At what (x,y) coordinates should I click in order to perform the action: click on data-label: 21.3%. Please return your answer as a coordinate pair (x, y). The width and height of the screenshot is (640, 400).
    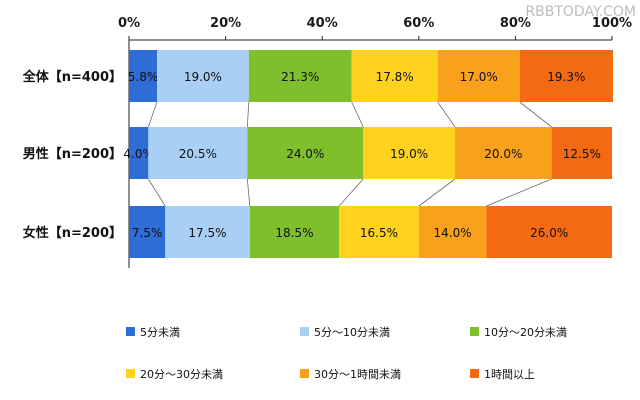
    Looking at the image, I should click on (300, 77).